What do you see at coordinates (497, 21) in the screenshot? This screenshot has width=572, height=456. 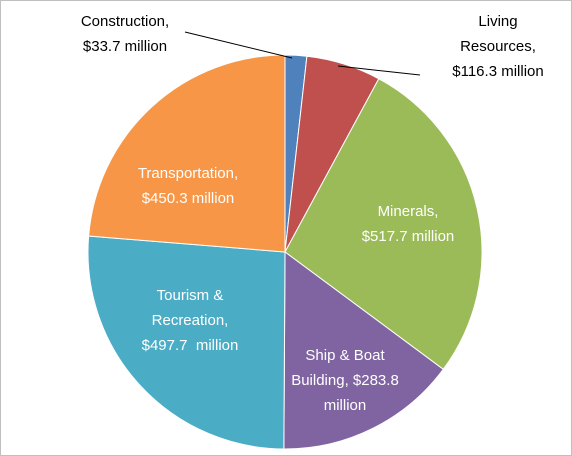 I see `data-label: Living` at bounding box center [497, 21].